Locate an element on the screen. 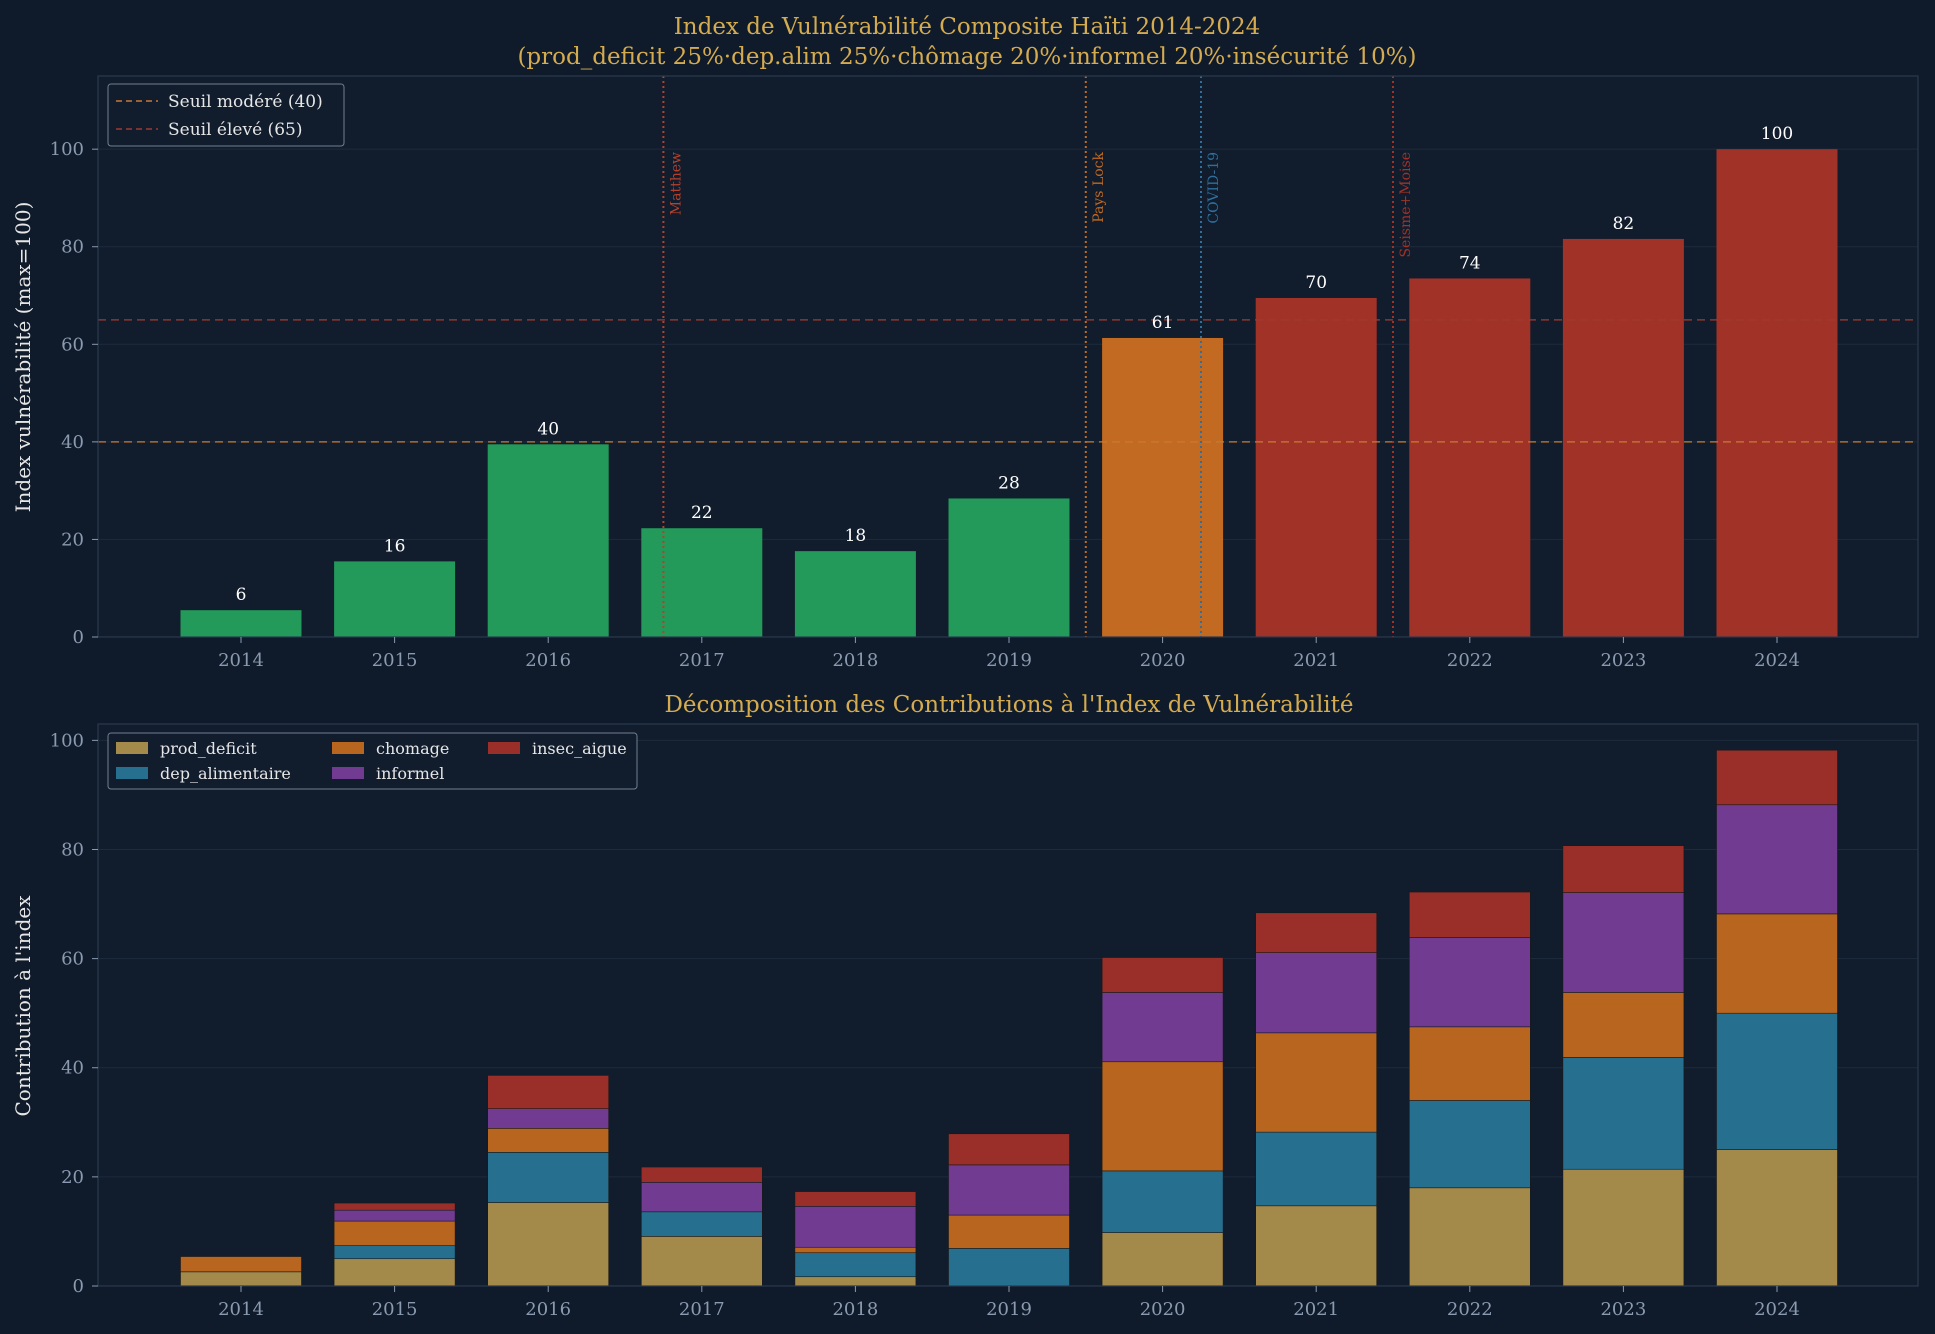 The image size is (1935, 1334). chart1-y-tick-label: 80 is located at coordinates (72, 247).